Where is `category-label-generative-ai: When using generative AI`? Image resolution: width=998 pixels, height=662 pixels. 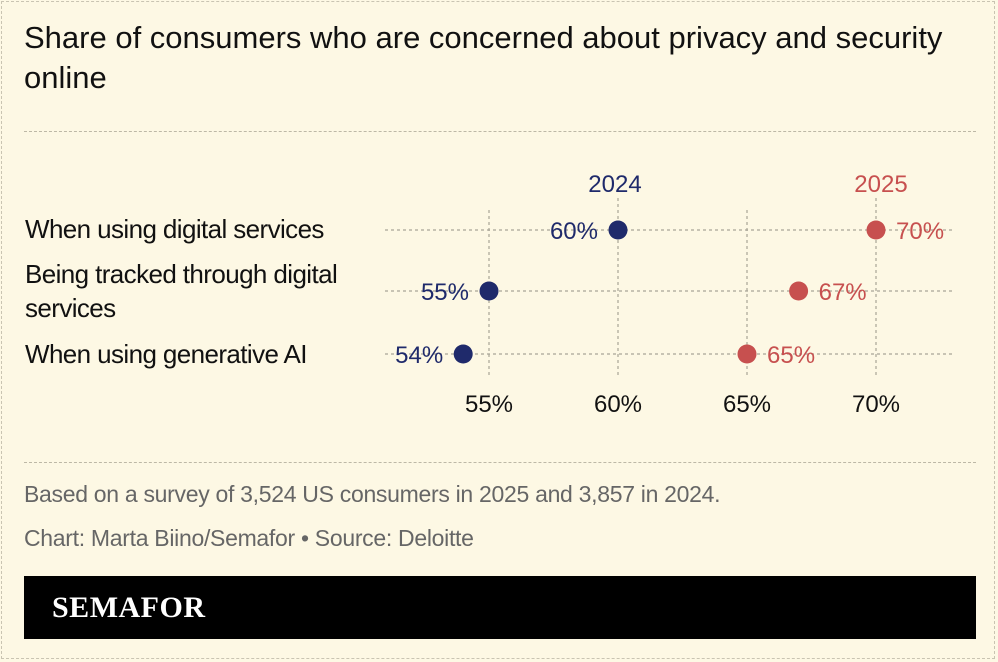
category-label-generative-ai: When using generative AI is located at coordinates (166, 354).